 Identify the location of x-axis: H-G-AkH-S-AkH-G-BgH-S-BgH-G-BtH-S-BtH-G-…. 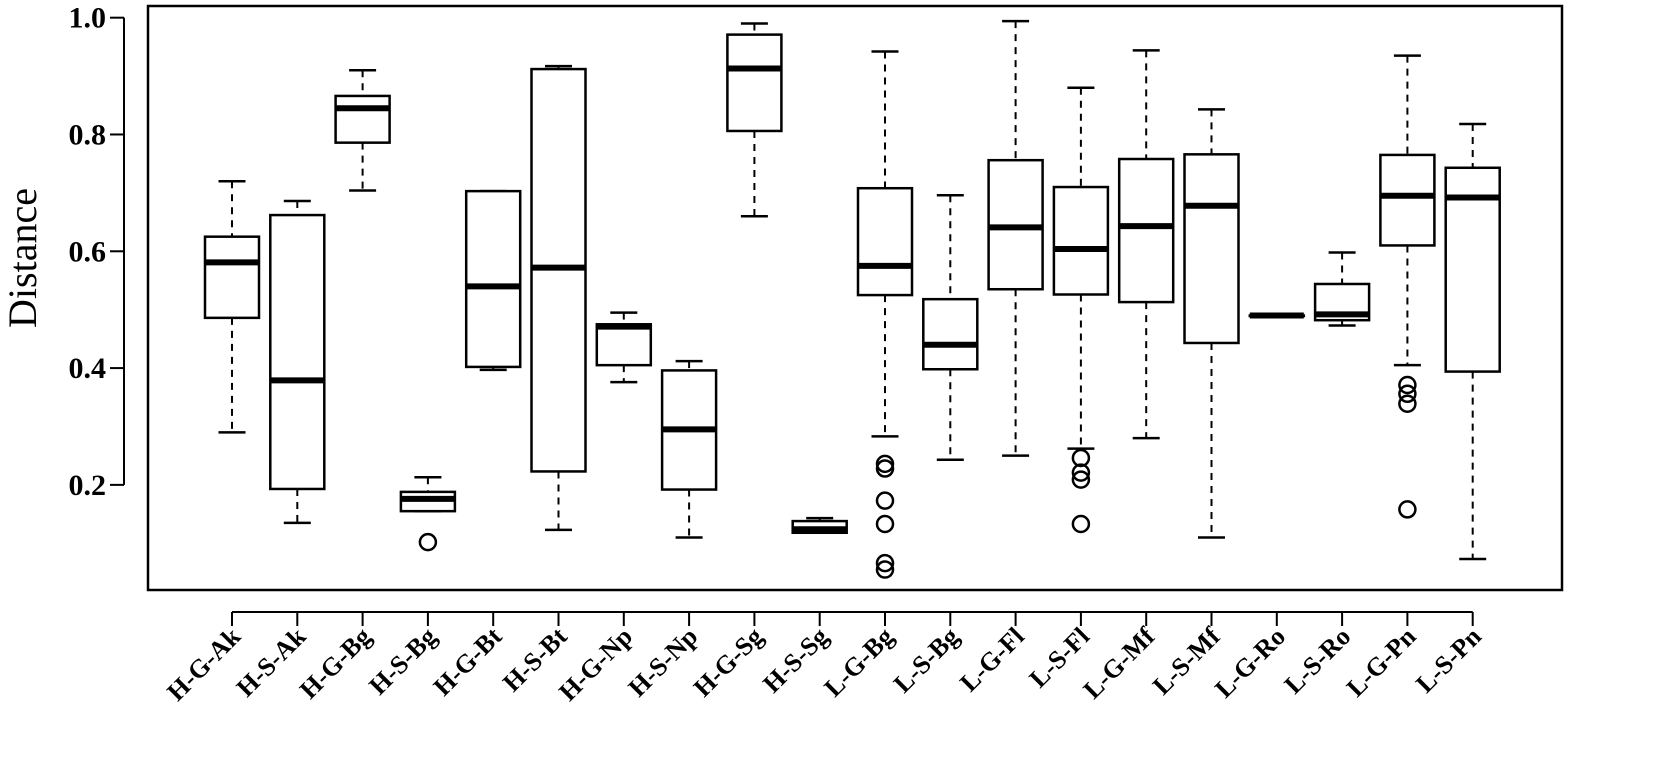
(824, 659).